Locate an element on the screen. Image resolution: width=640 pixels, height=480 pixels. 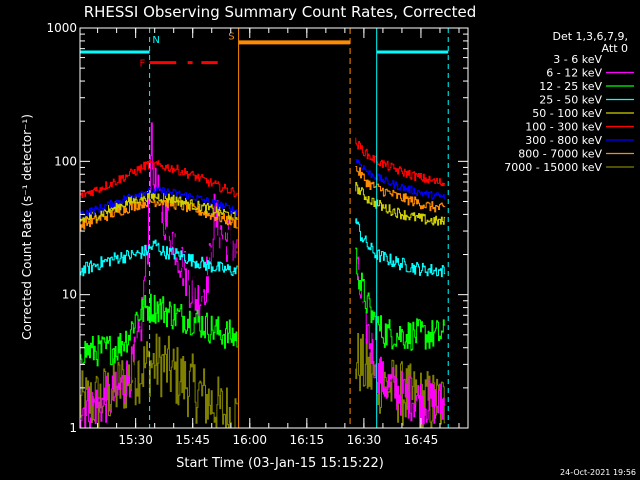
x-tick-label-5: 16:45 is located at coordinates (421, 440).